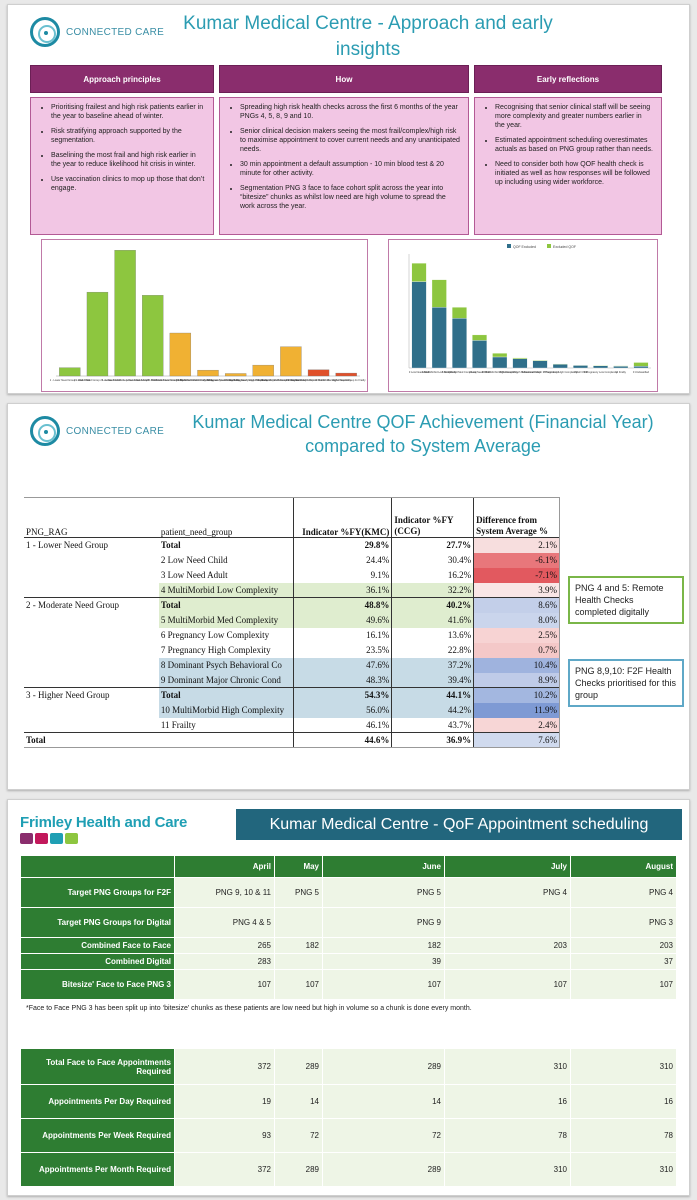  What do you see at coordinates (516, 665) in the screenshot?
I see `qof-cell-diff: 10.4%` at bounding box center [516, 665].